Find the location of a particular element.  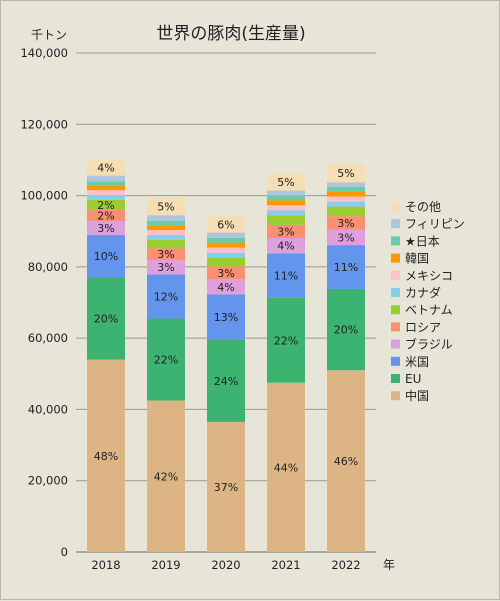

legend-label: メキシコ is located at coordinates (429, 276).